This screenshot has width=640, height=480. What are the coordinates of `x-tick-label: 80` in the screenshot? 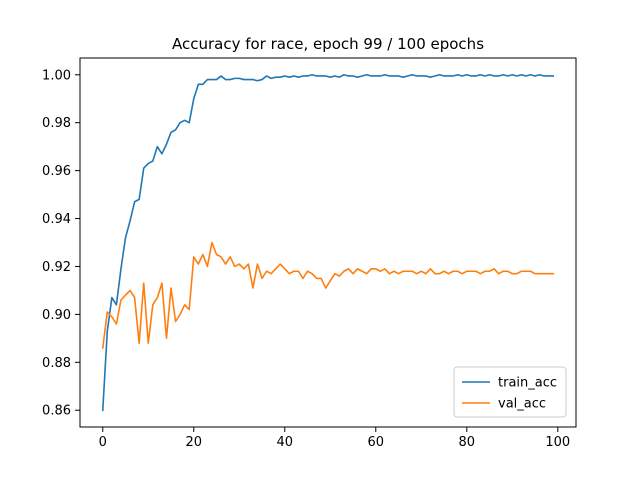 It's located at (467, 442).